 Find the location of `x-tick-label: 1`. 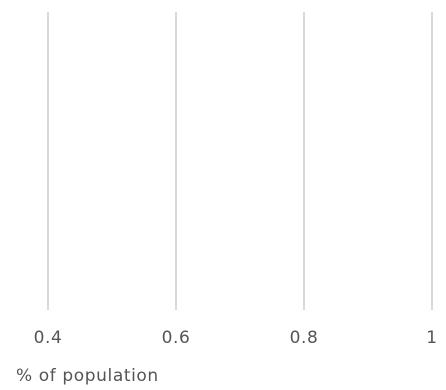

x-tick-label: 1 is located at coordinates (431, 338).